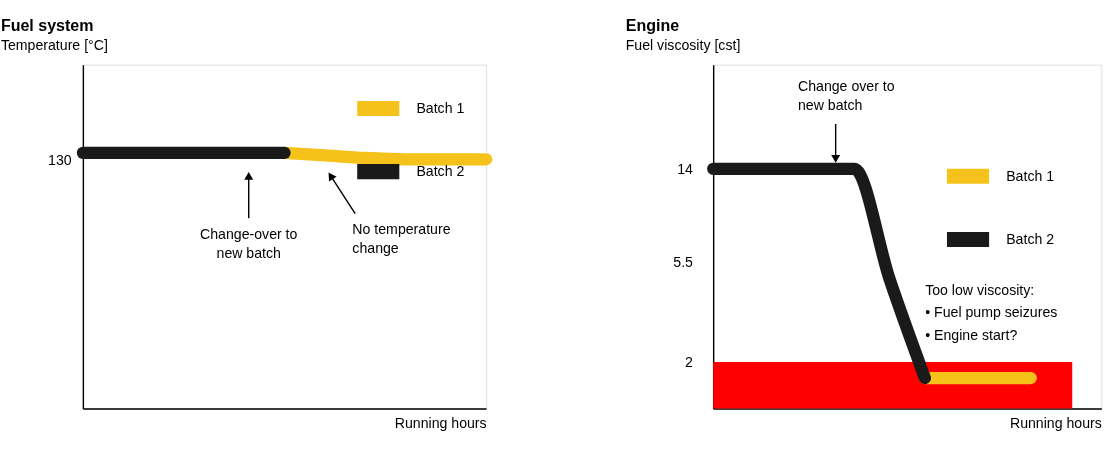 The width and height of the screenshot is (1107, 460). What do you see at coordinates (249, 243) in the screenshot?
I see `annotation: Change-over to new batch` at bounding box center [249, 243].